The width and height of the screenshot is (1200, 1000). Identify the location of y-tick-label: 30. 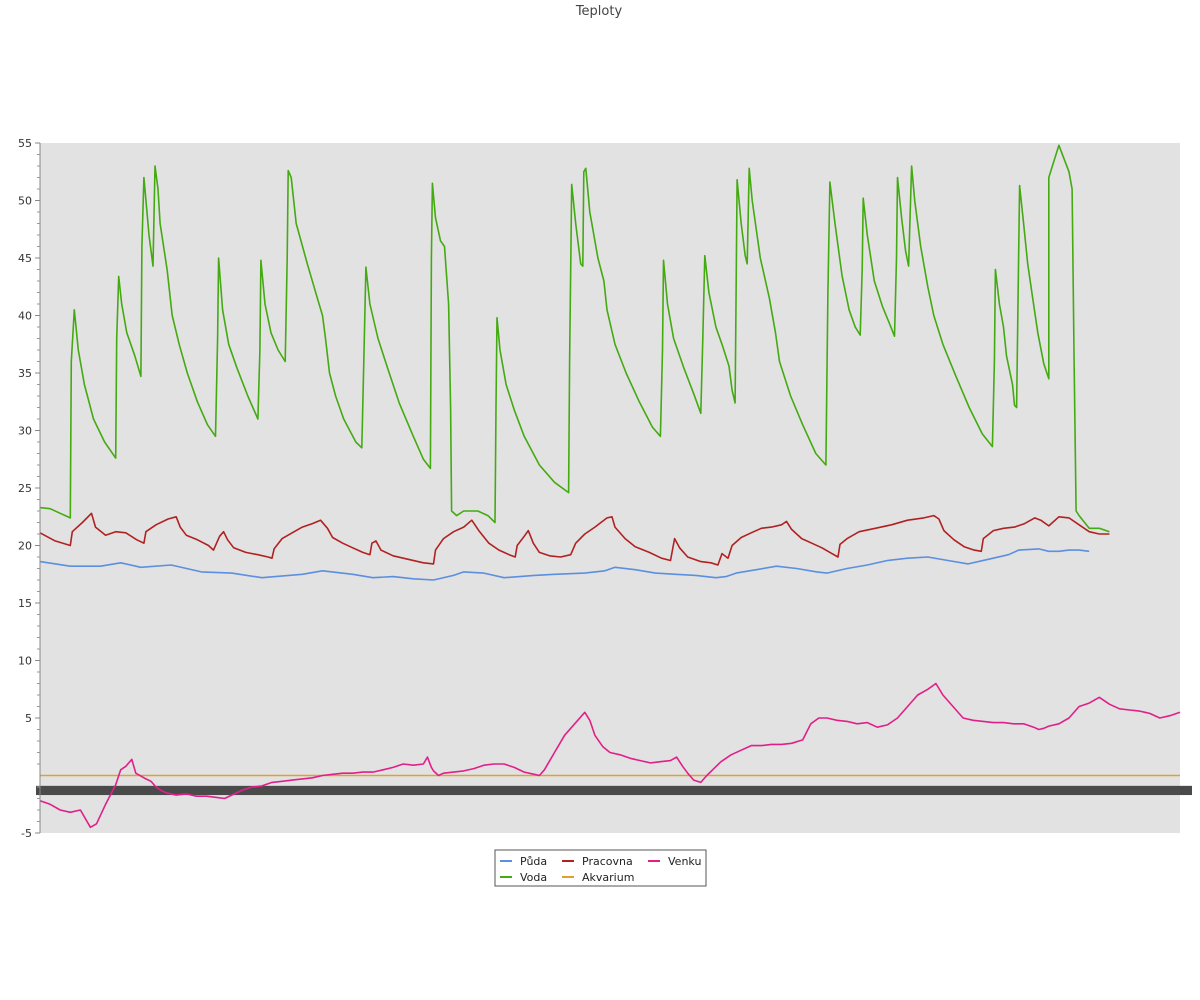
(25, 431).